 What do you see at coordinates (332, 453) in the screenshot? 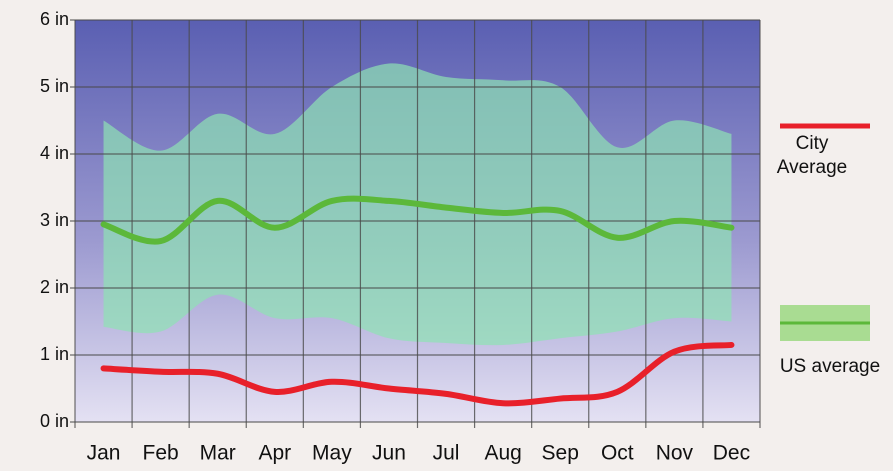
I see `x-tick-label: May` at bounding box center [332, 453].